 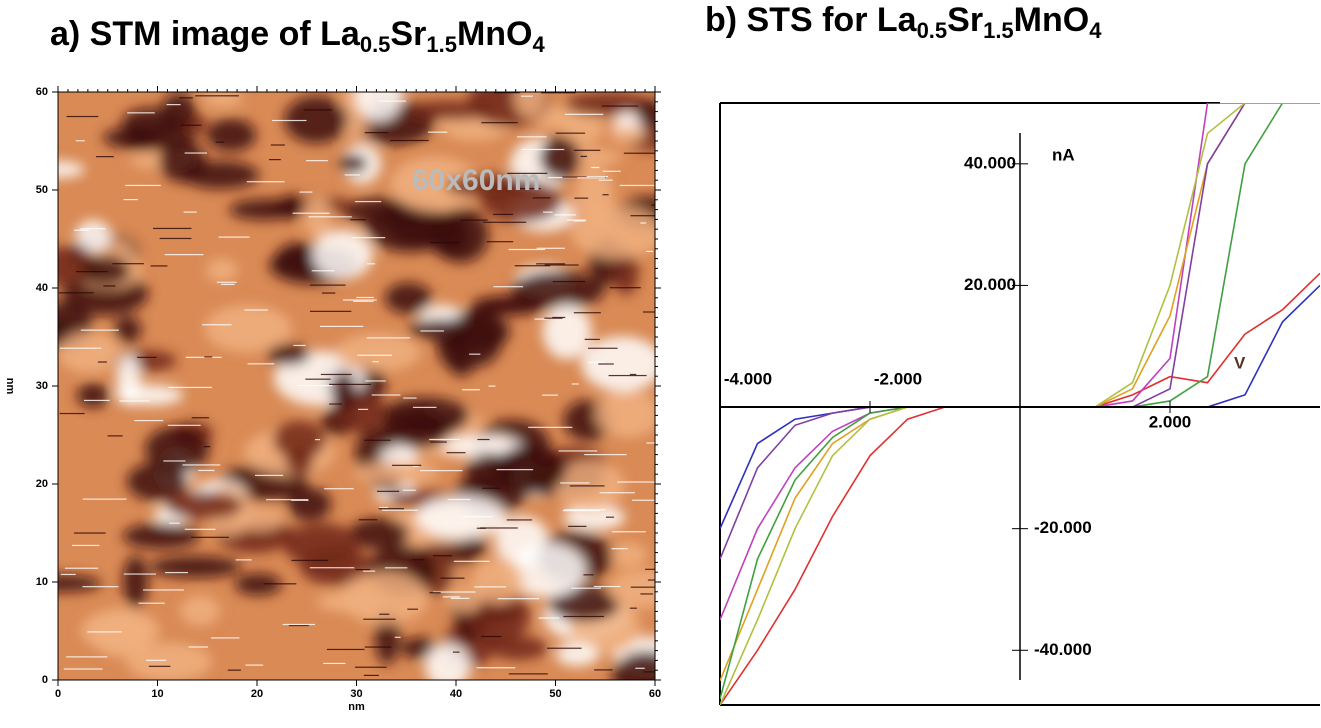 What do you see at coordinates (42, 582) in the screenshot?
I see `y-tick-label: 10` at bounding box center [42, 582].